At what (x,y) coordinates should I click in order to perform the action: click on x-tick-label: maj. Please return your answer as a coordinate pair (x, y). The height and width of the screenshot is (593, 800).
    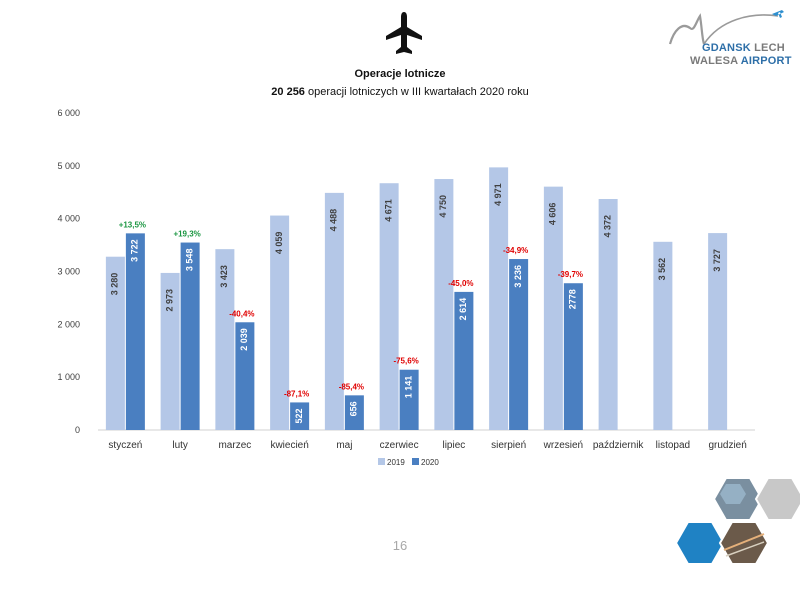
    Looking at the image, I should click on (344, 445).